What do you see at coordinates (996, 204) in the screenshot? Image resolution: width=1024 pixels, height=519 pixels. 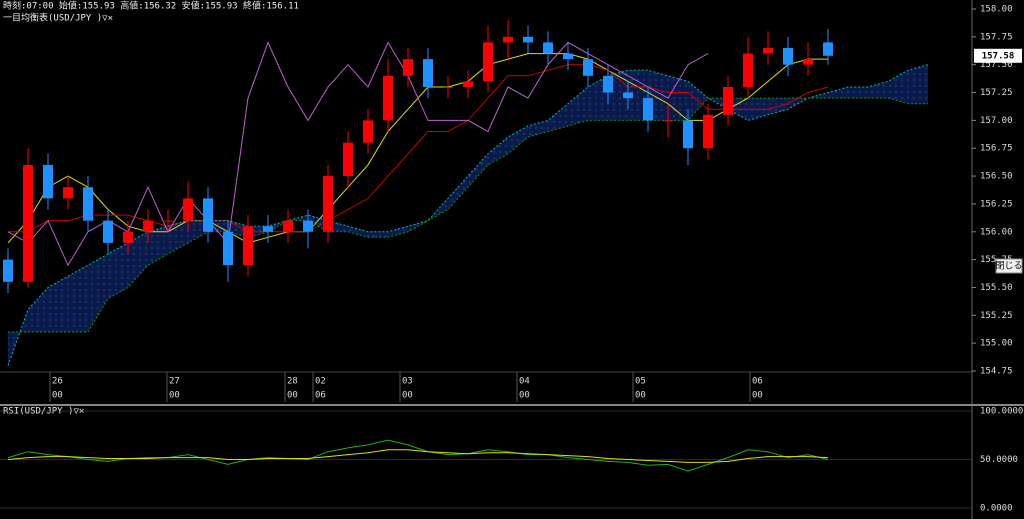 I see `y-tick-label: 156.25` at bounding box center [996, 204].